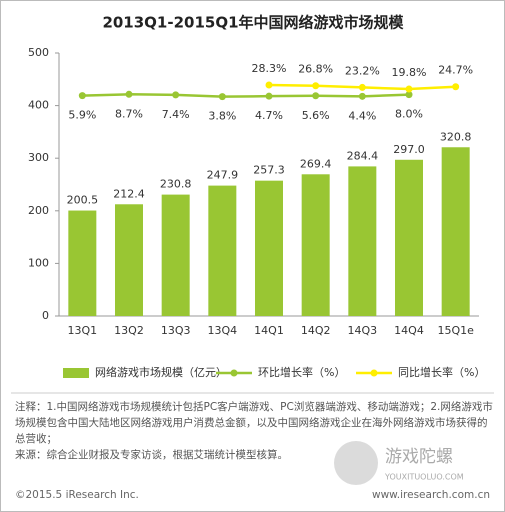 The width and height of the screenshot is (505, 512). I want to click on x-tick-label: 13Q3, so click(176, 330).